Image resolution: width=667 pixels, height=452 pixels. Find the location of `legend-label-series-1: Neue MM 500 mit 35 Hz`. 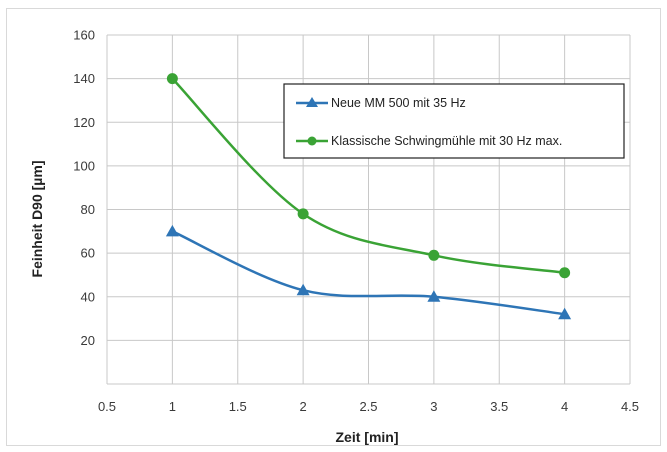

legend-label-series-1: Neue MM 500 mit 35 Hz is located at coordinates (398, 103).